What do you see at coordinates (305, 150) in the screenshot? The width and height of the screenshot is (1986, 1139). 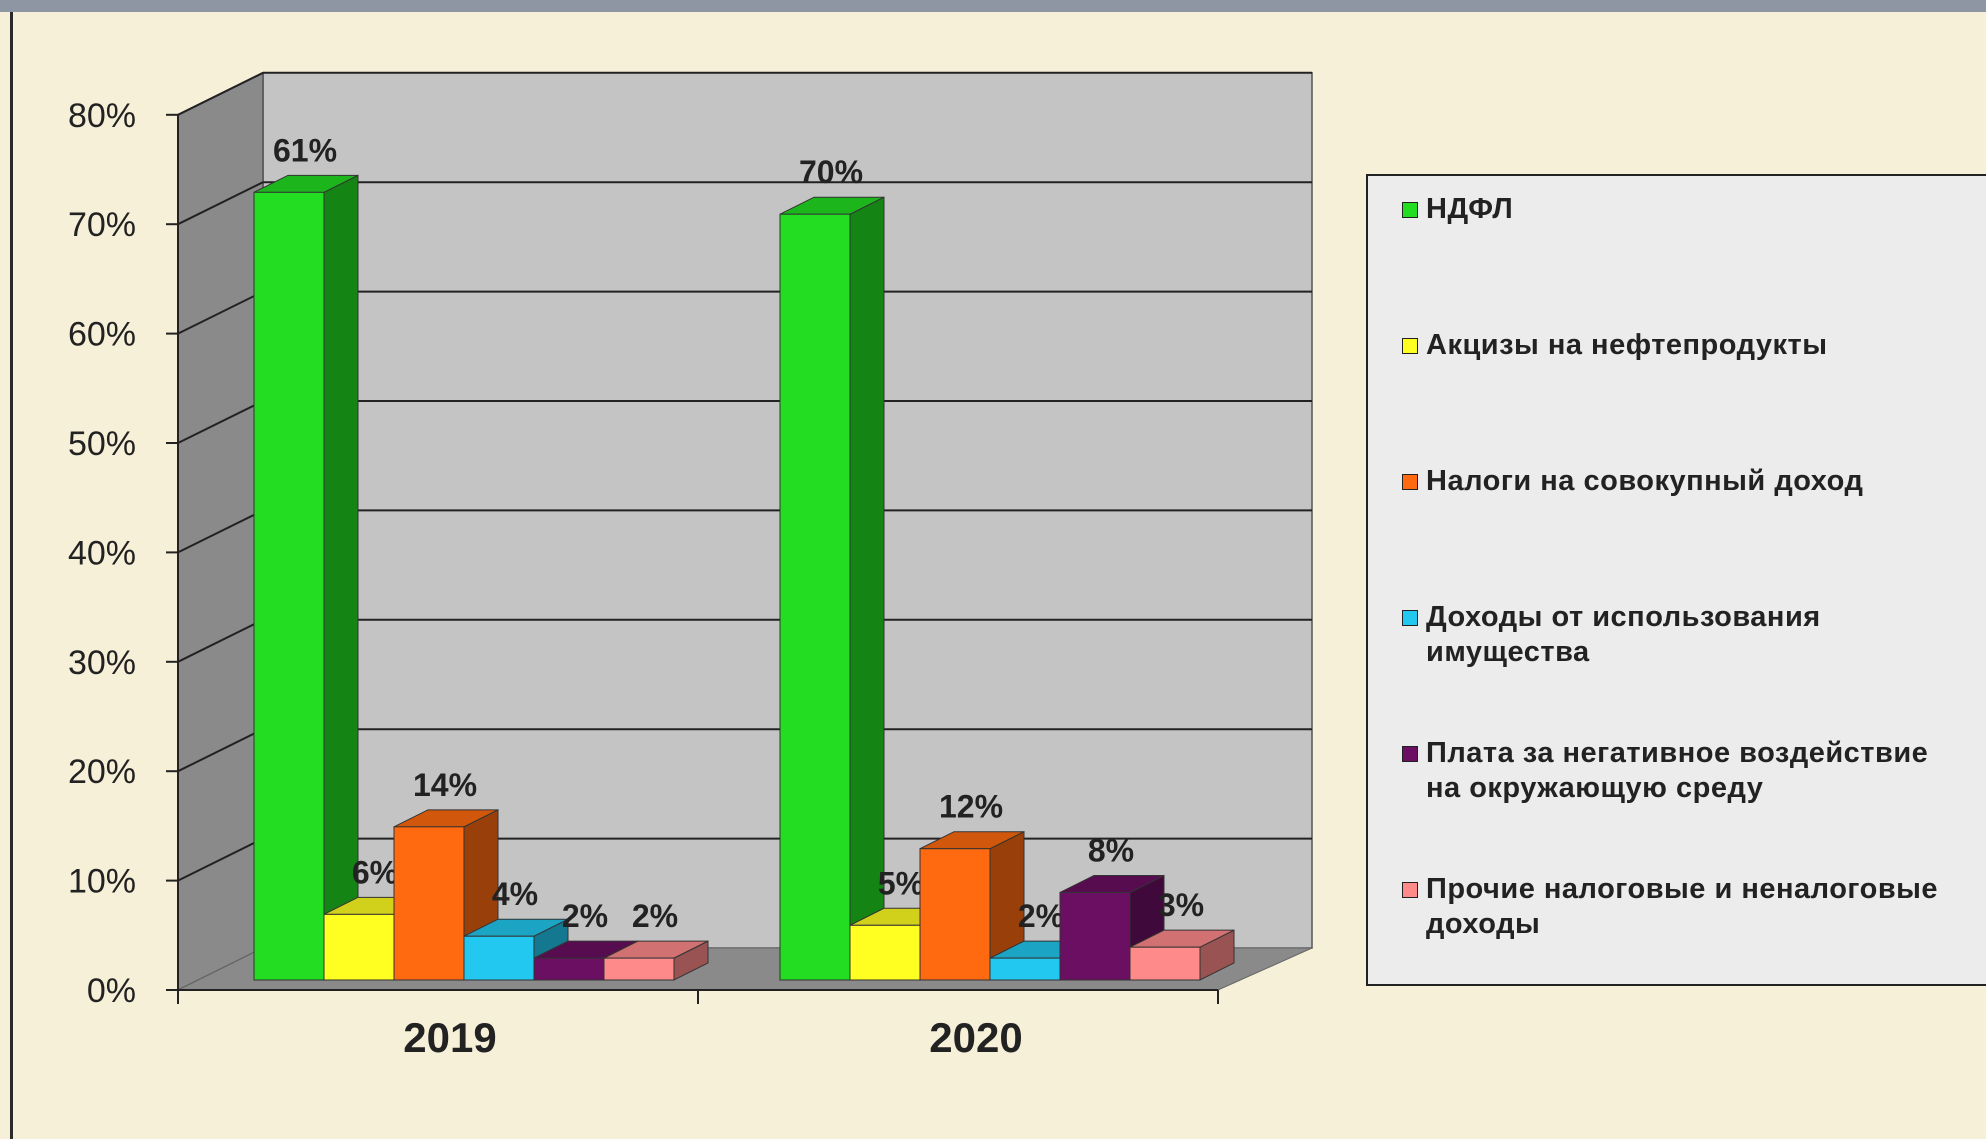 I see `data-label: 61%` at bounding box center [305, 150].